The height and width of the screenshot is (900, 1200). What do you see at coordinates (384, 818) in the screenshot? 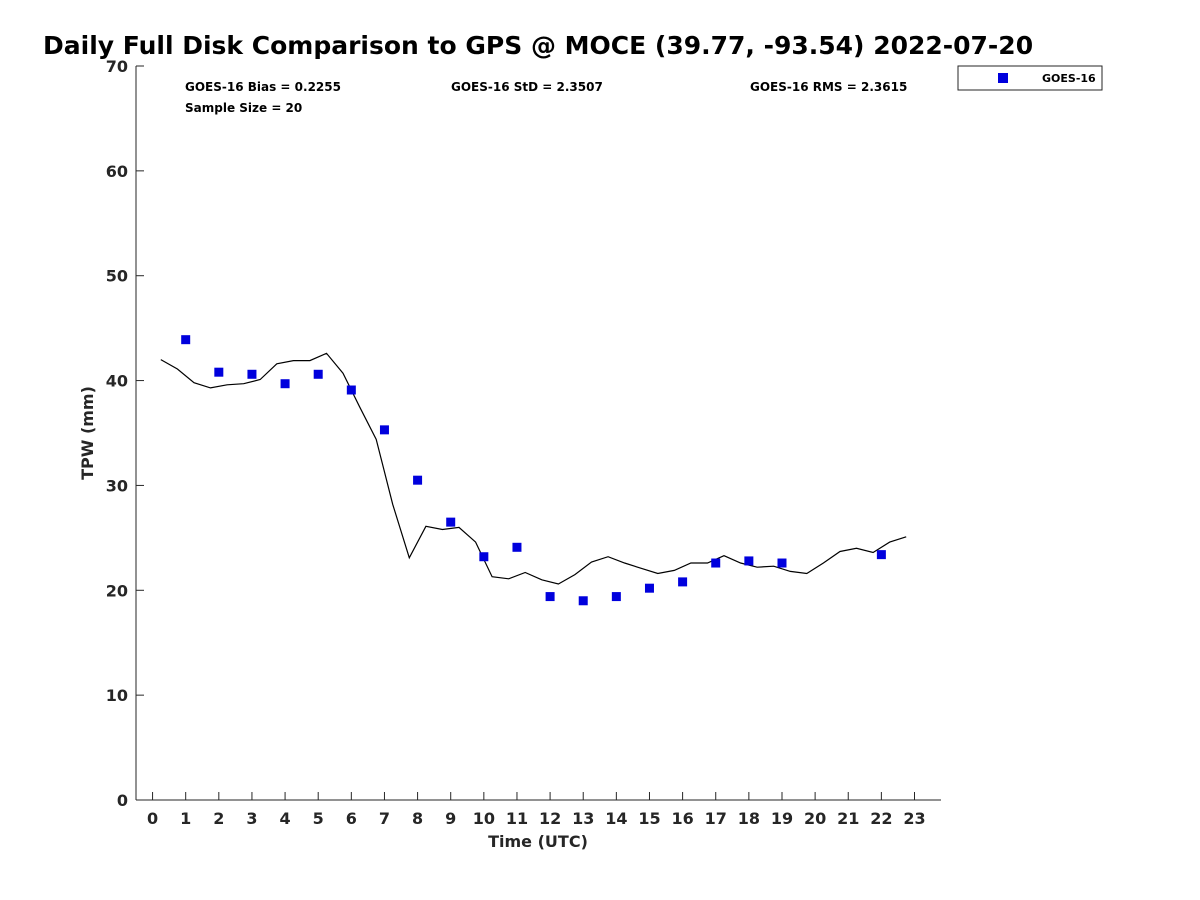
I see `x-tick-label: 7` at bounding box center [384, 818].